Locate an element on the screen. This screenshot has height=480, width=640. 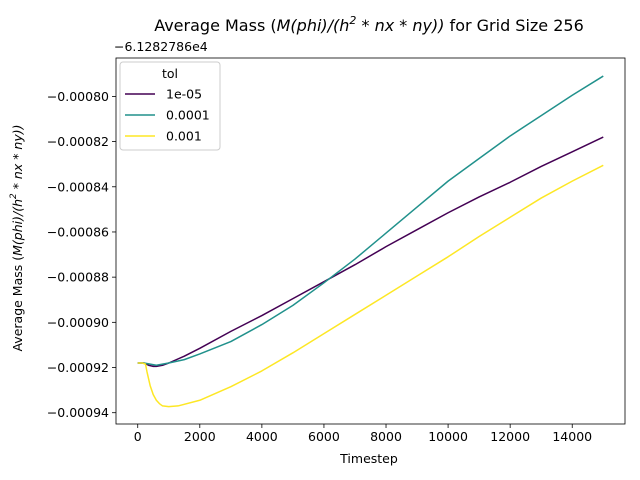
legend: tol 1e-05 0.0001 0.001 is located at coordinates (170, 106).